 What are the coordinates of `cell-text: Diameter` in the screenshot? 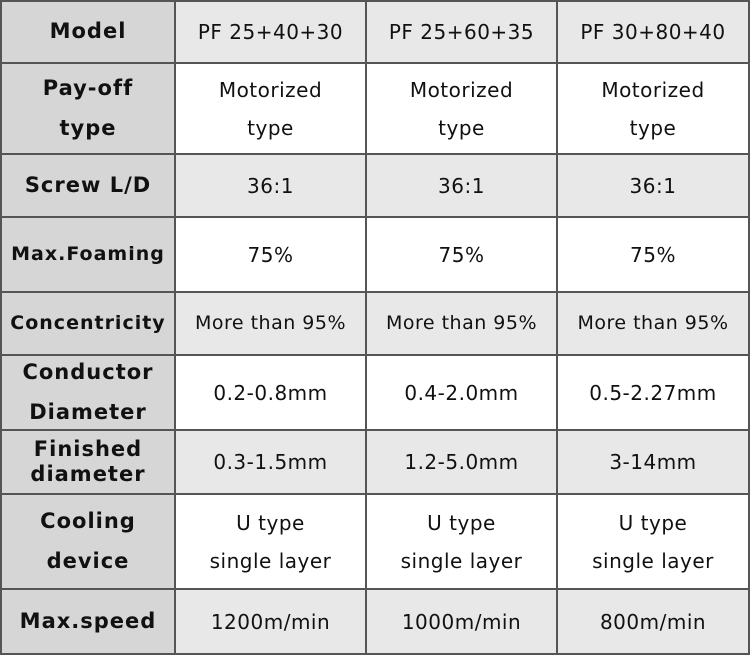 It's located at (88, 411).